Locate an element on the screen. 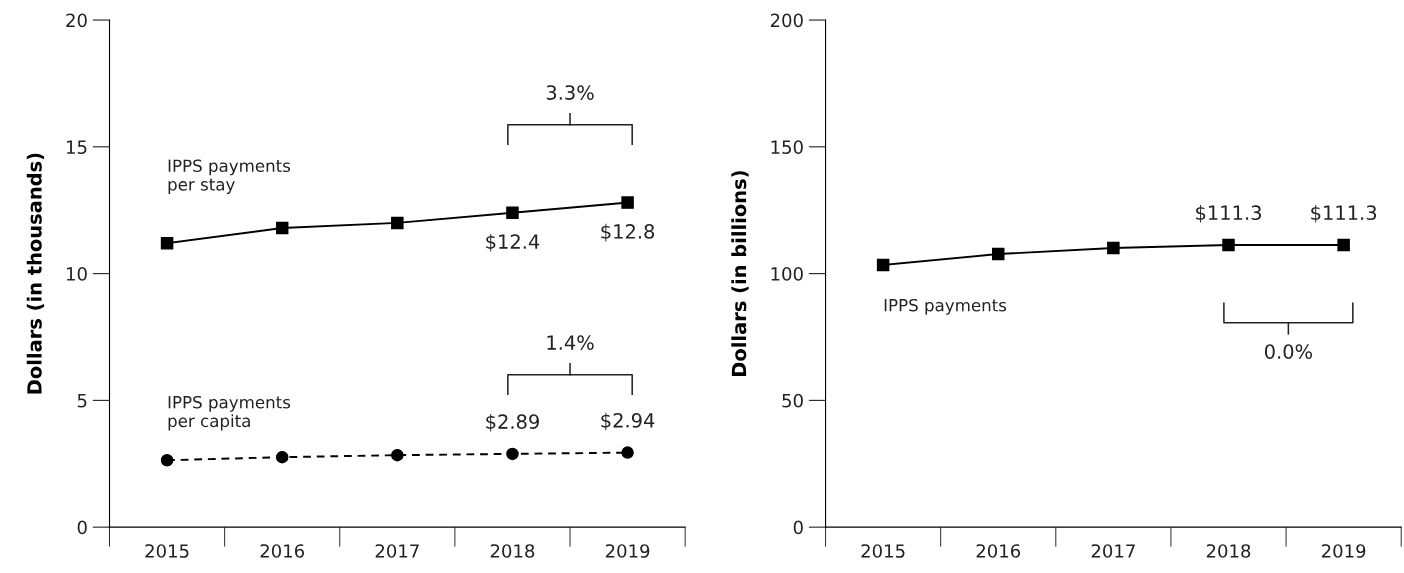  y-tick-label: 10 is located at coordinates (76, 274).